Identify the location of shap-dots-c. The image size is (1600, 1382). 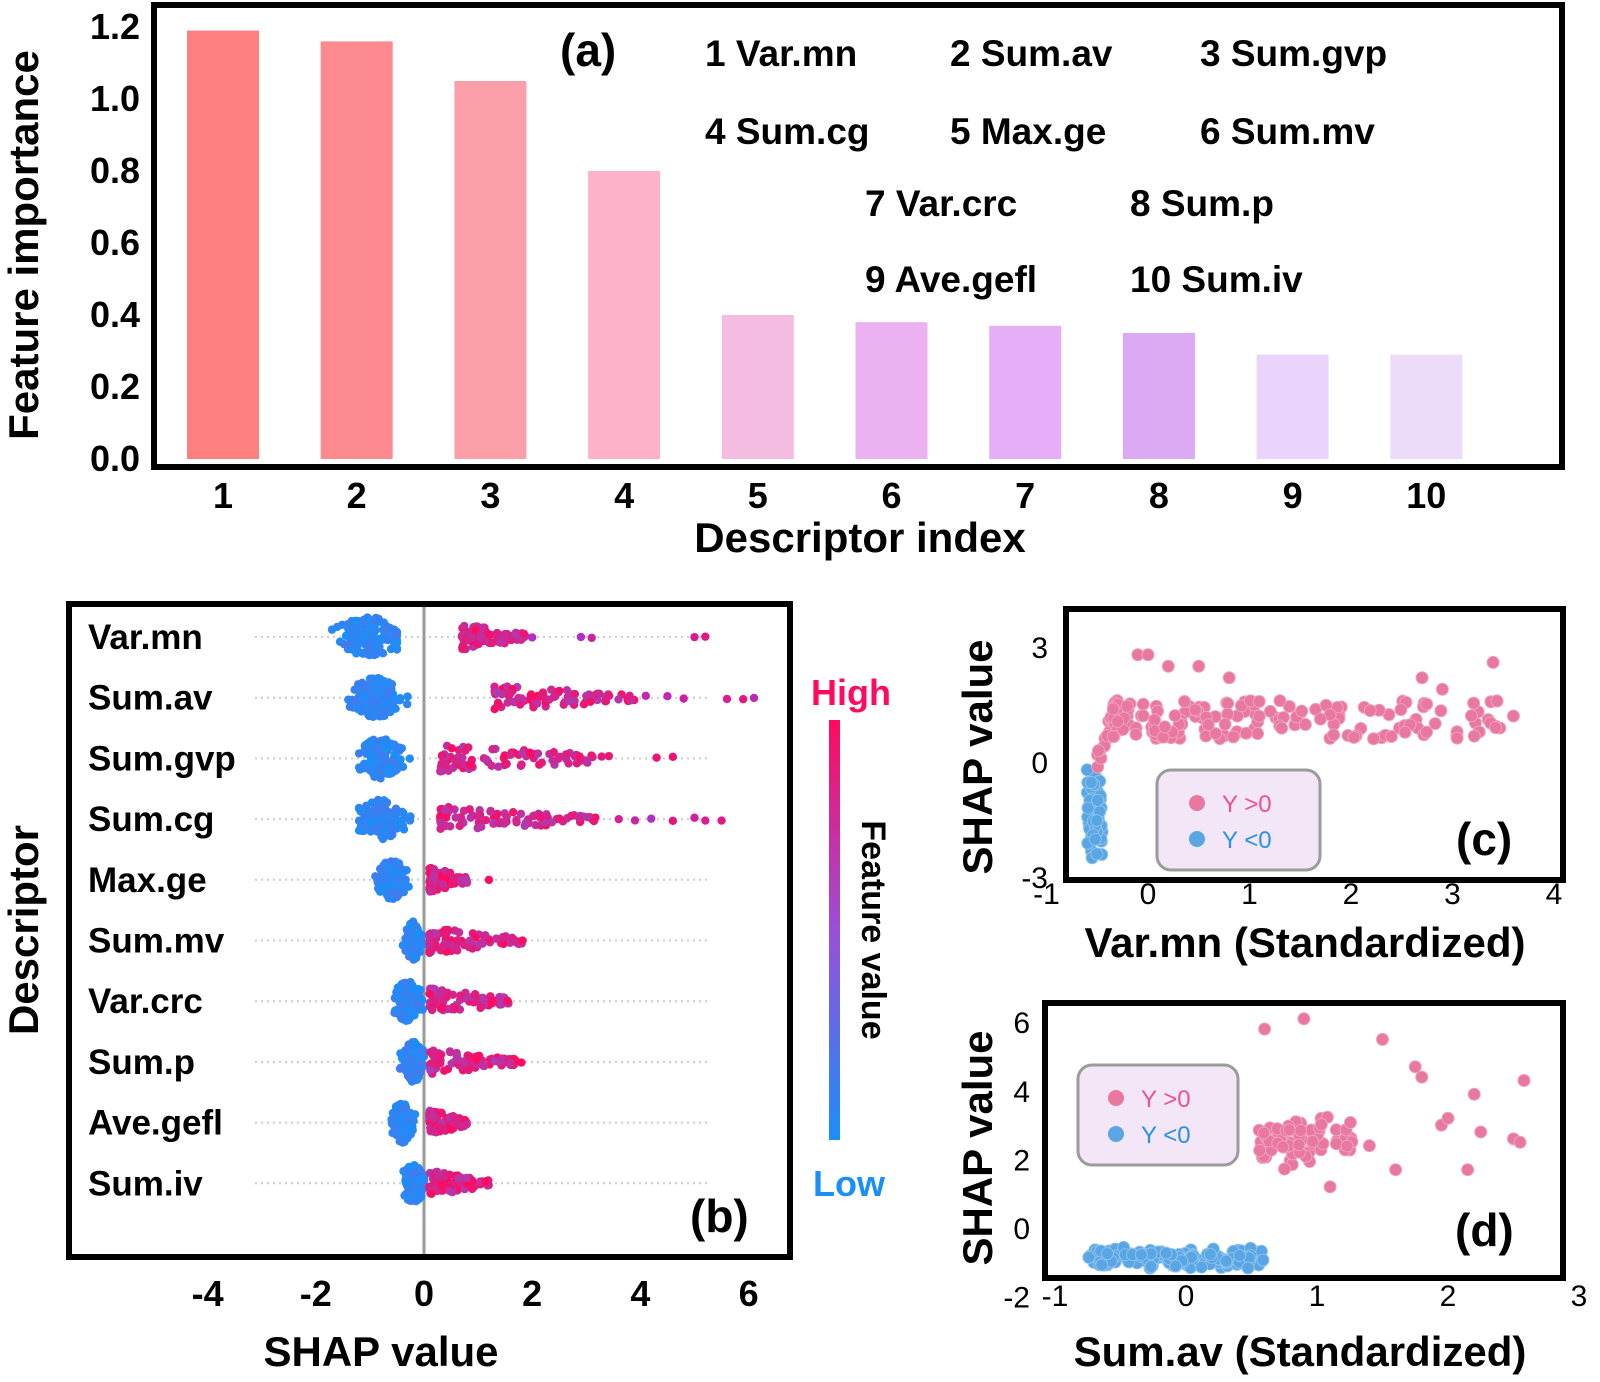
(1300, 756).